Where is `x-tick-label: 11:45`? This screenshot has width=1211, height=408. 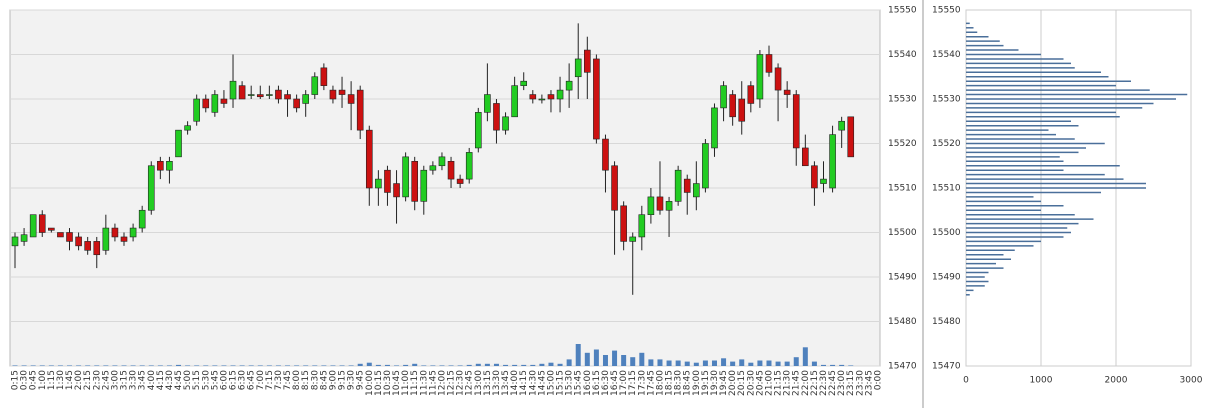 x-tick-label: 11:45 is located at coordinates (433, 383).